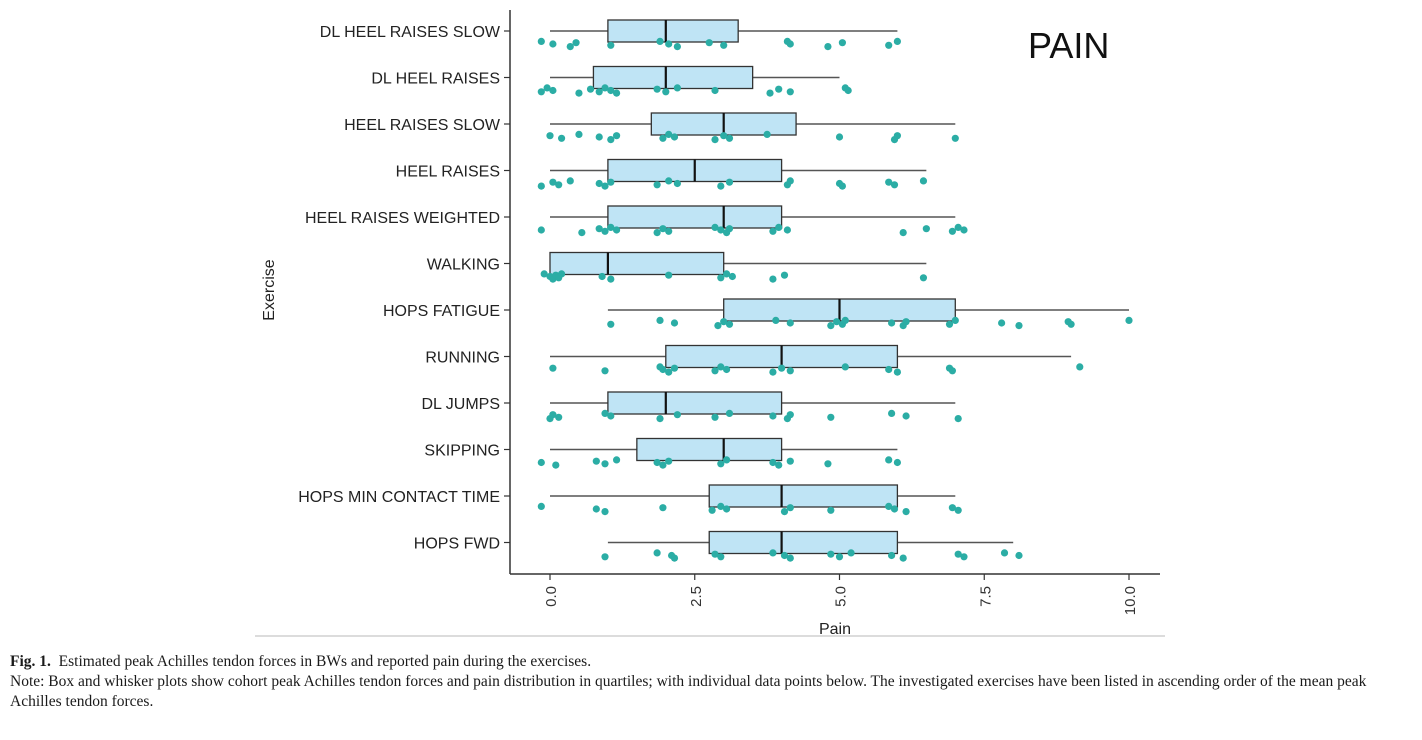 The image size is (1422, 740). Describe the element at coordinates (399, 497) in the screenshot. I see `y-tick-label: HOPS MIN CONTACT TIME` at that location.